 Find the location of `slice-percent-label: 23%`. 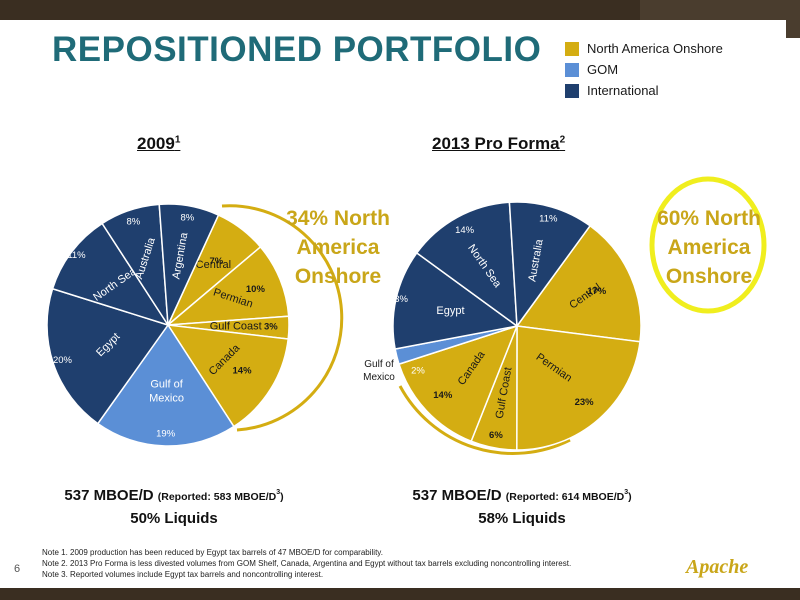

slice-percent-label: 23% is located at coordinates (585, 402).